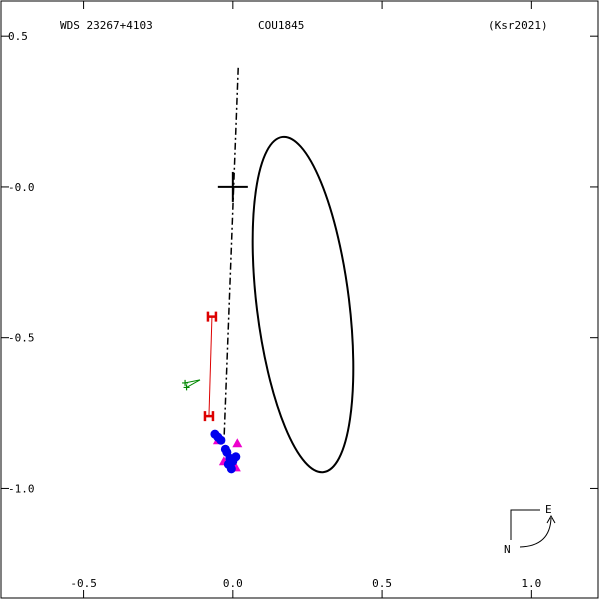  I want to click on header-reference: (Ksr2021), so click(518, 25).